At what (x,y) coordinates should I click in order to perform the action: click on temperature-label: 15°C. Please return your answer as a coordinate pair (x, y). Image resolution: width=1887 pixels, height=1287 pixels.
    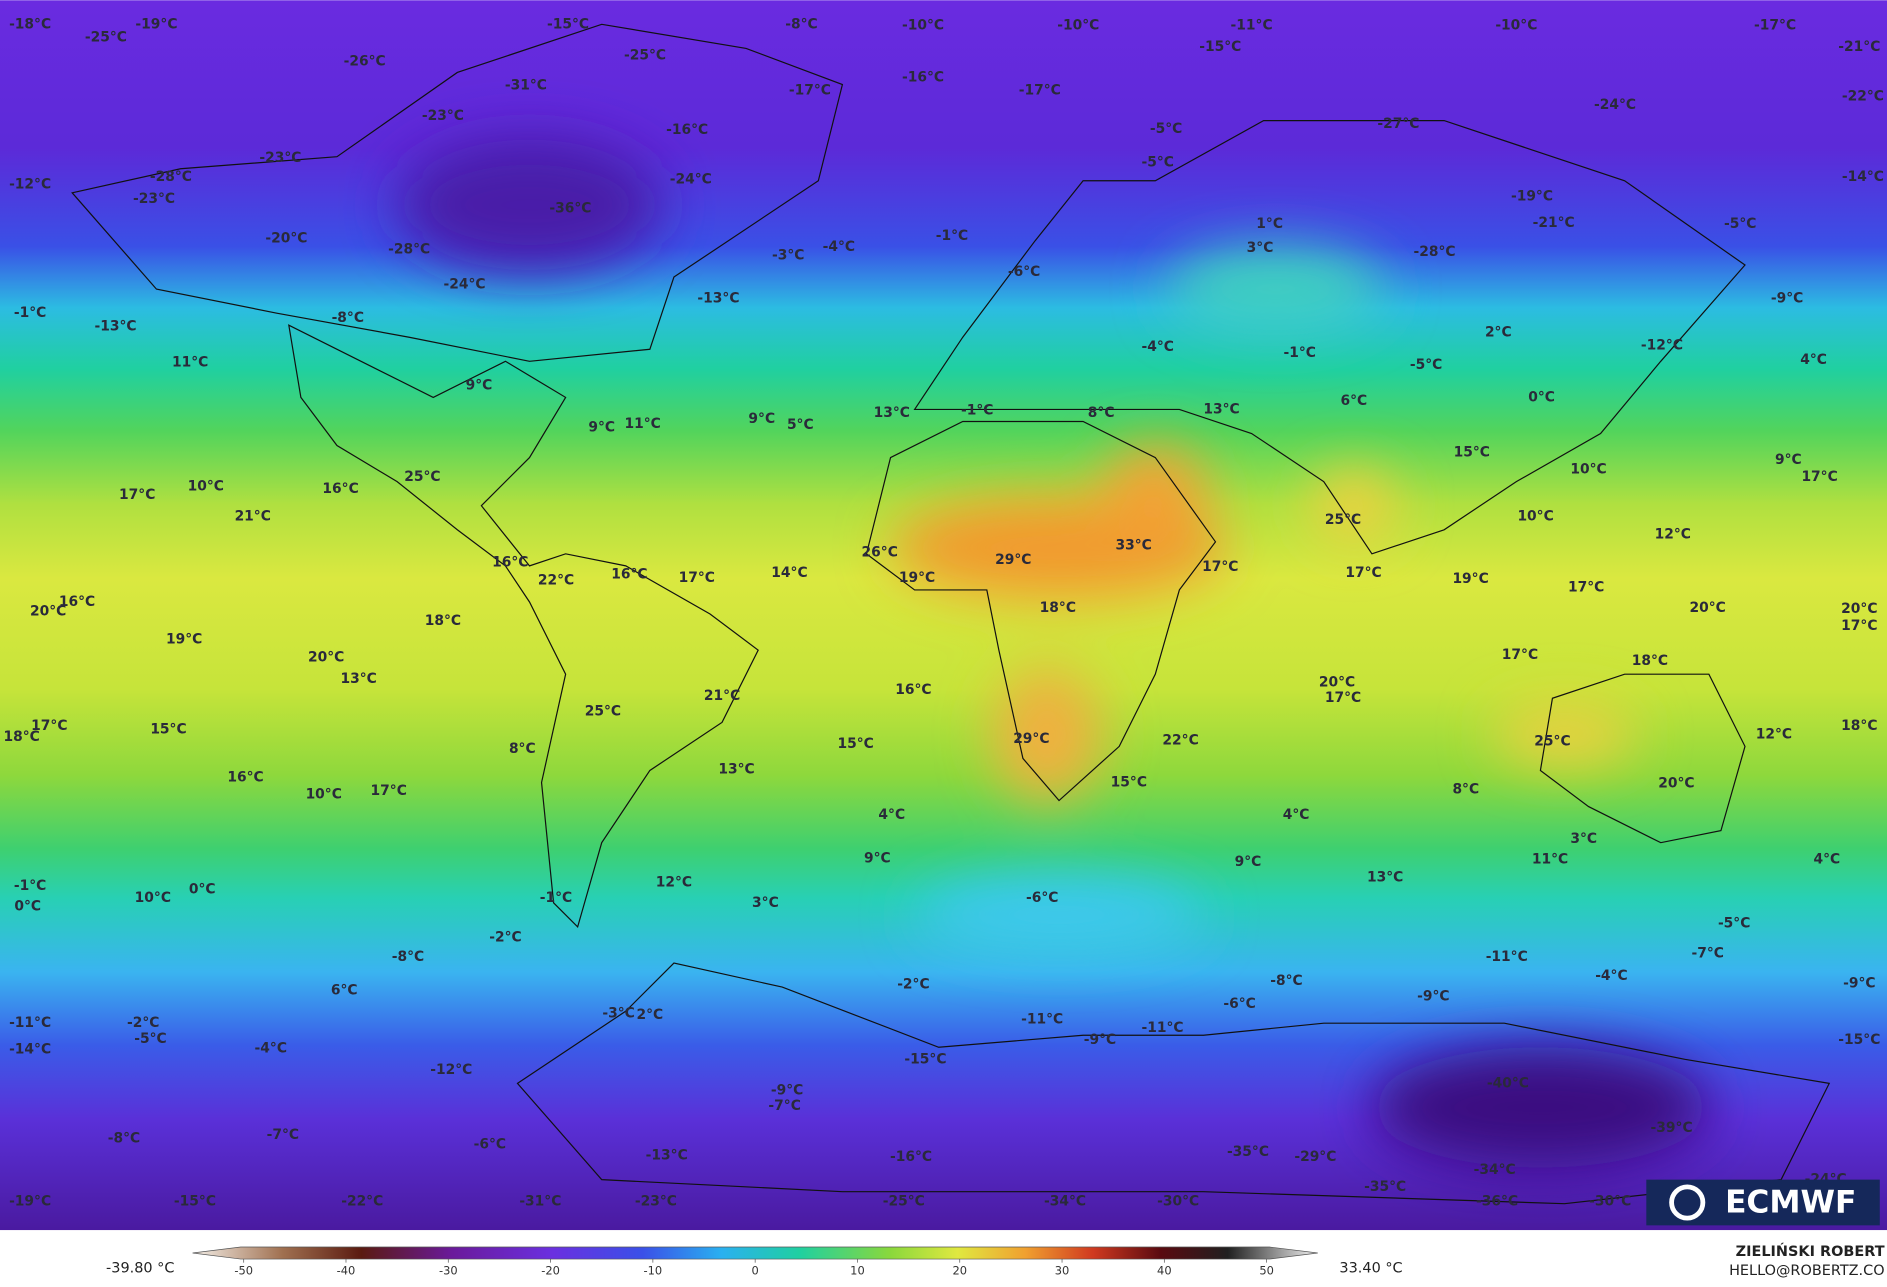
    Looking at the image, I should click on (1129, 782).